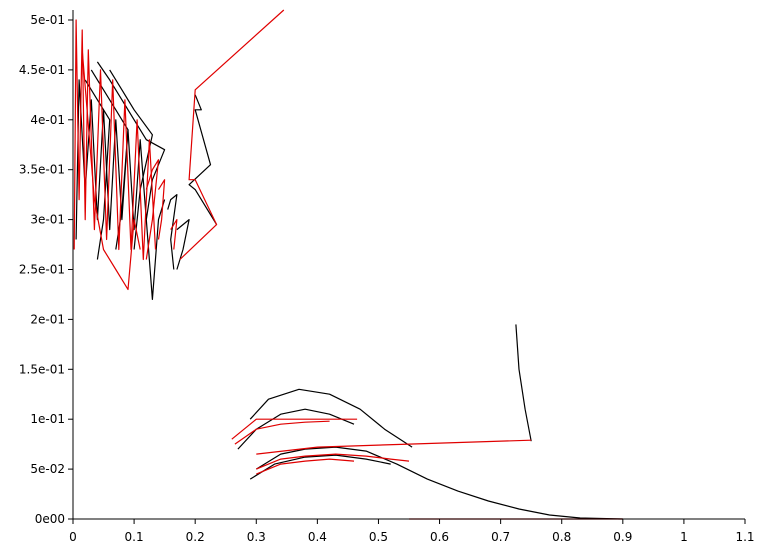 This screenshot has height=555, width=759. I want to click on y-tick-label: 1e-01, so click(47, 419).